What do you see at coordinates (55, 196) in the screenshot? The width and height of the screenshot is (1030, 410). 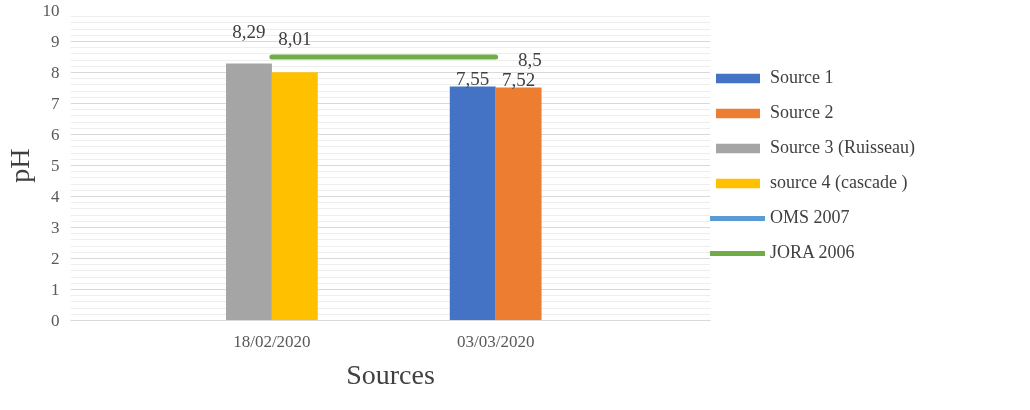 I see `y-tick-label: 4` at bounding box center [55, 196].